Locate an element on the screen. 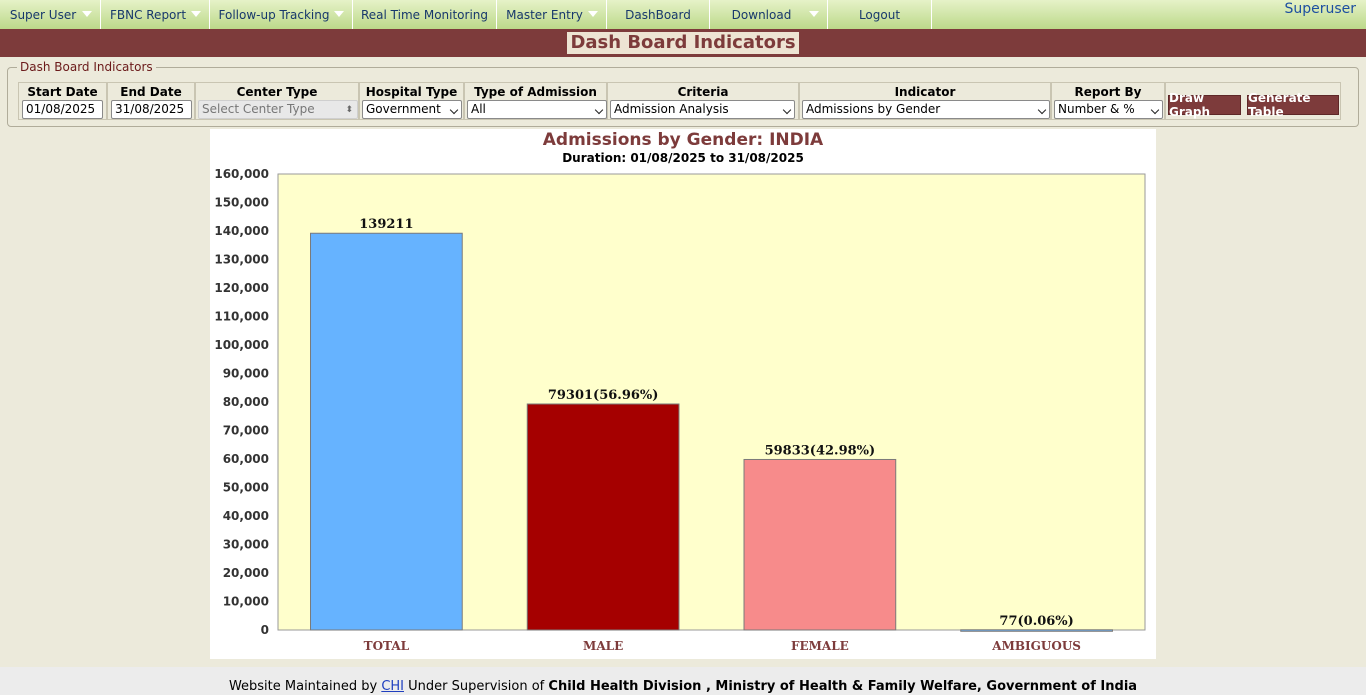  y-tick-label: 60,000 is located at coordinates (246, 459).